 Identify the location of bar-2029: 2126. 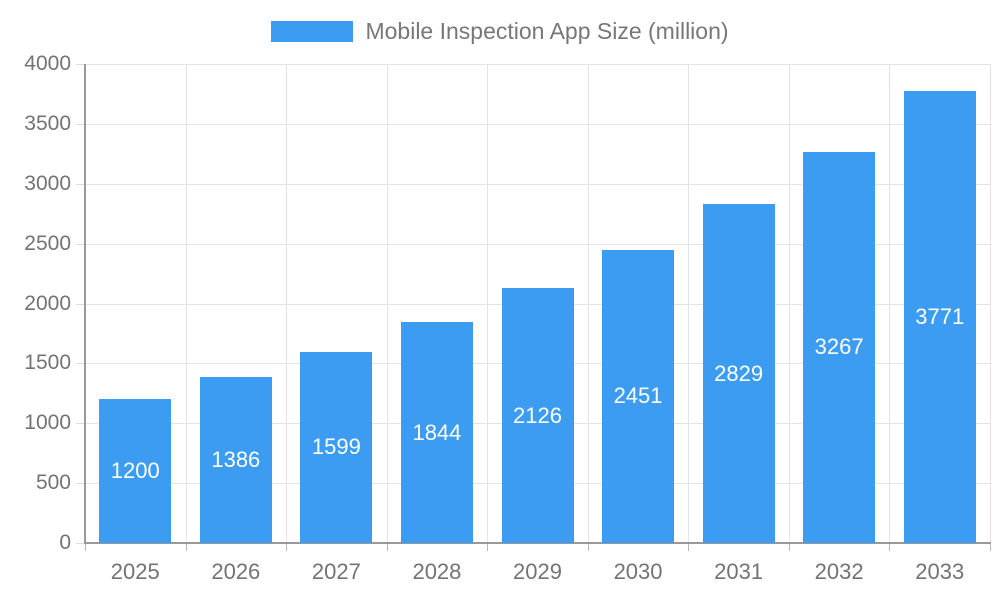
(537, 415).